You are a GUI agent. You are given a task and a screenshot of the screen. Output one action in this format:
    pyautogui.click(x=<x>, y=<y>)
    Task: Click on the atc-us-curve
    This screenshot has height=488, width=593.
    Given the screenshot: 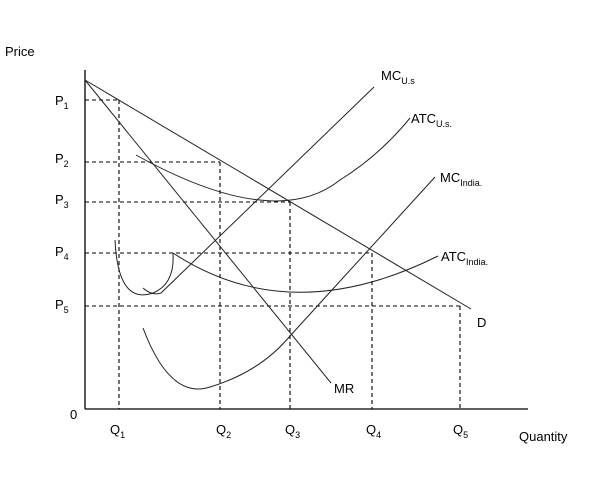 What is the action you would take?
    pyautogui.click(x=273, y=159)
    